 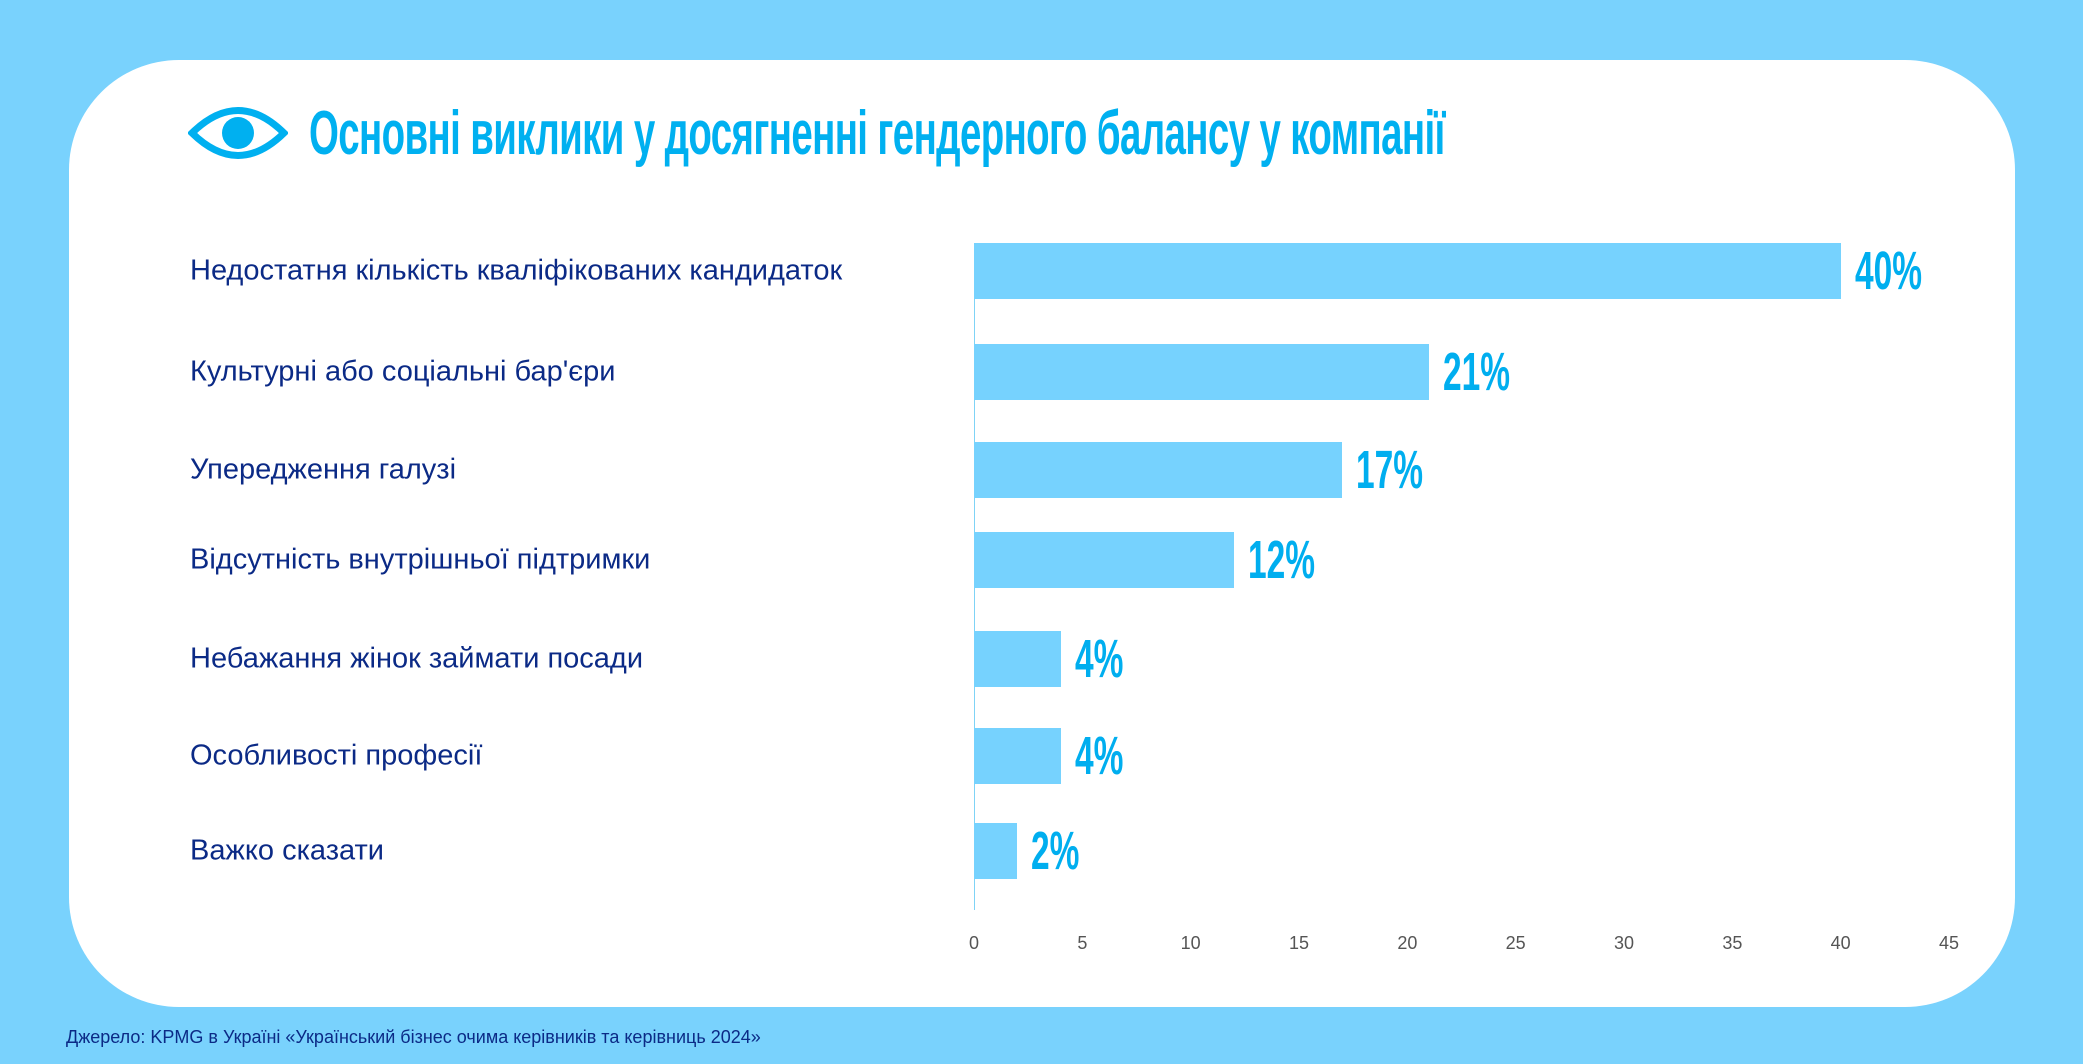 What do you see at coordinates (420, 559) in the screenshot?
I see `category-label: Відсутність внутрішньої підтримки` at bounding box center [420, 559].